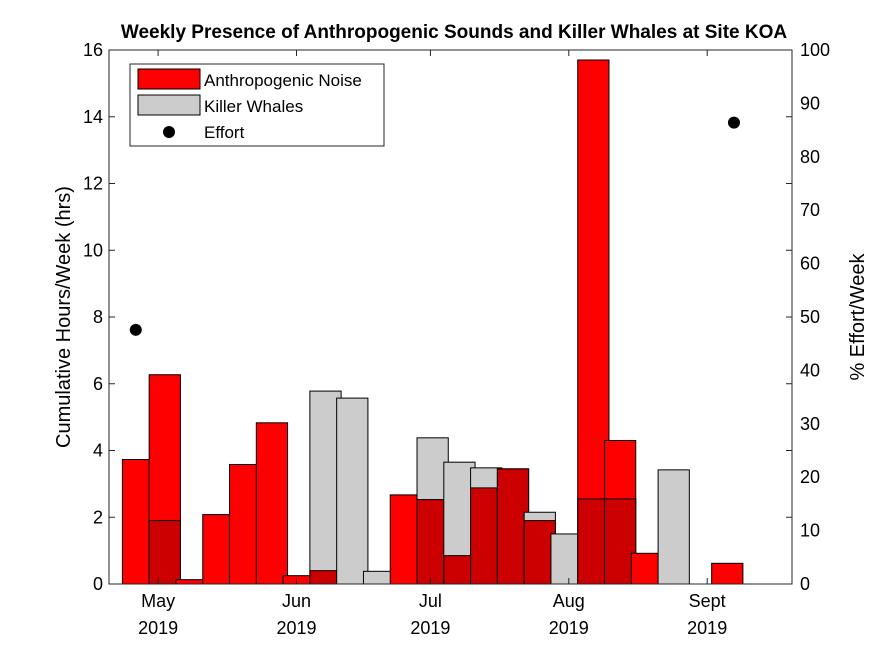 The height and width of the screenshot is (656, 875). Describe the element at coordinates (810, 264) in the screenshot. I see `right-tick-label: 60` at that location.